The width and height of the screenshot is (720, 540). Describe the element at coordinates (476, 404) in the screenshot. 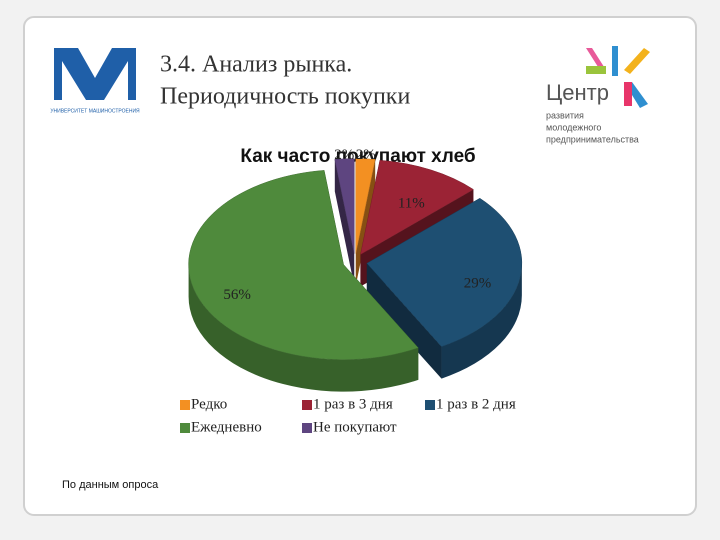

I see `legend-label: 1 раз в 2 дня` at that location.